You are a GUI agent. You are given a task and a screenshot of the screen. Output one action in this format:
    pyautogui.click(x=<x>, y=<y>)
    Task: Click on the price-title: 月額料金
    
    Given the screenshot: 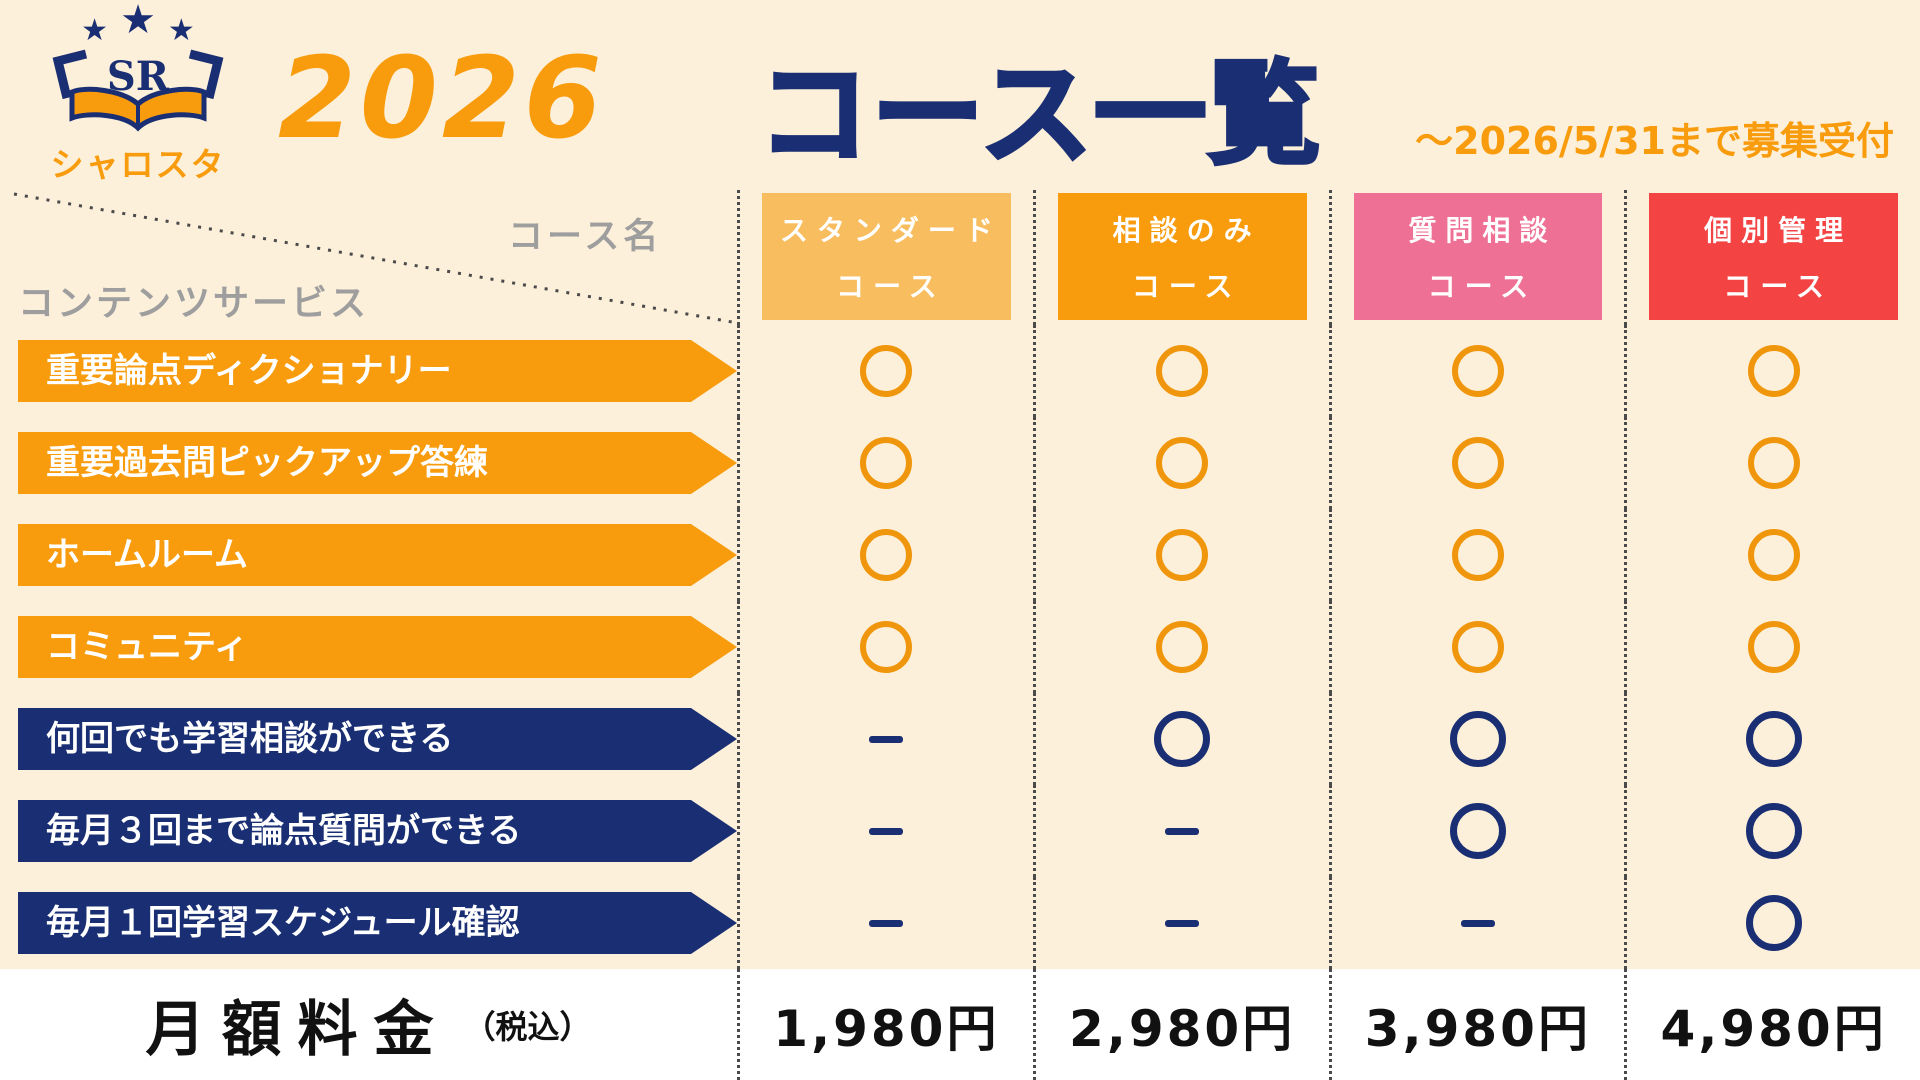 What is the action you would take?
    pyautogui.click(x=297, y=1030)
    